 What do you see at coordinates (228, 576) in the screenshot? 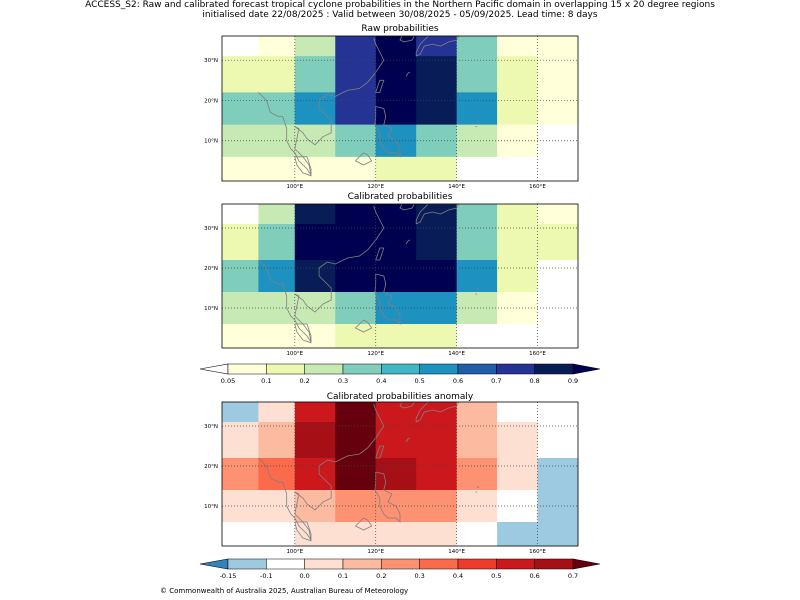
I see `colorbar-tick-label: -0.15` at bounding box center [228, 576].